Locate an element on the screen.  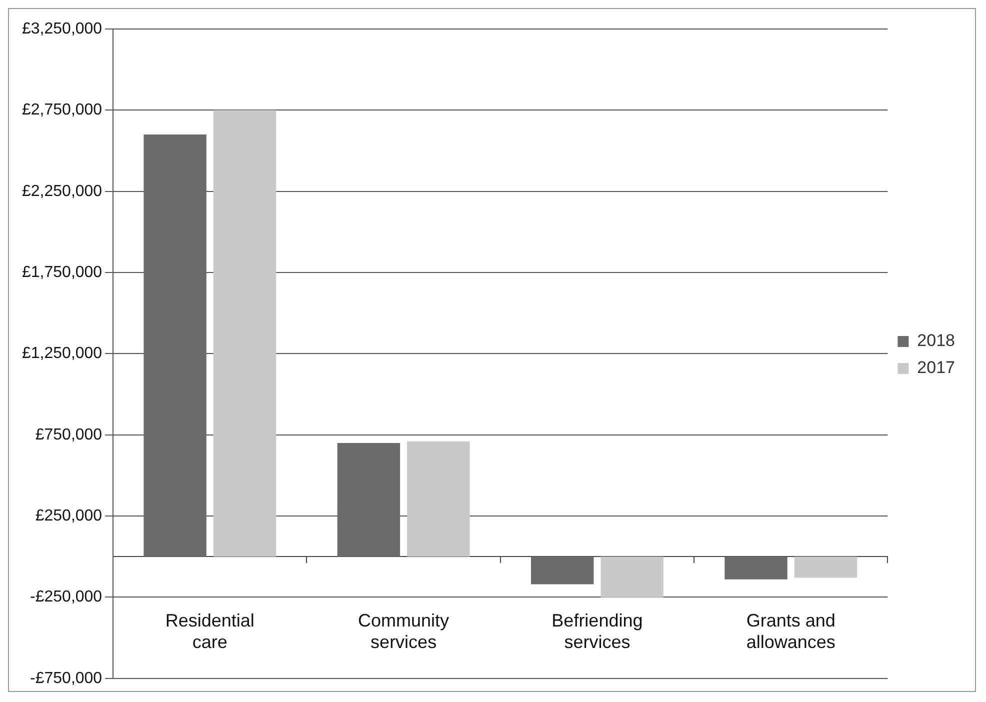
y-tick-label: £2,750,000 is located at coordinates (62, 110).